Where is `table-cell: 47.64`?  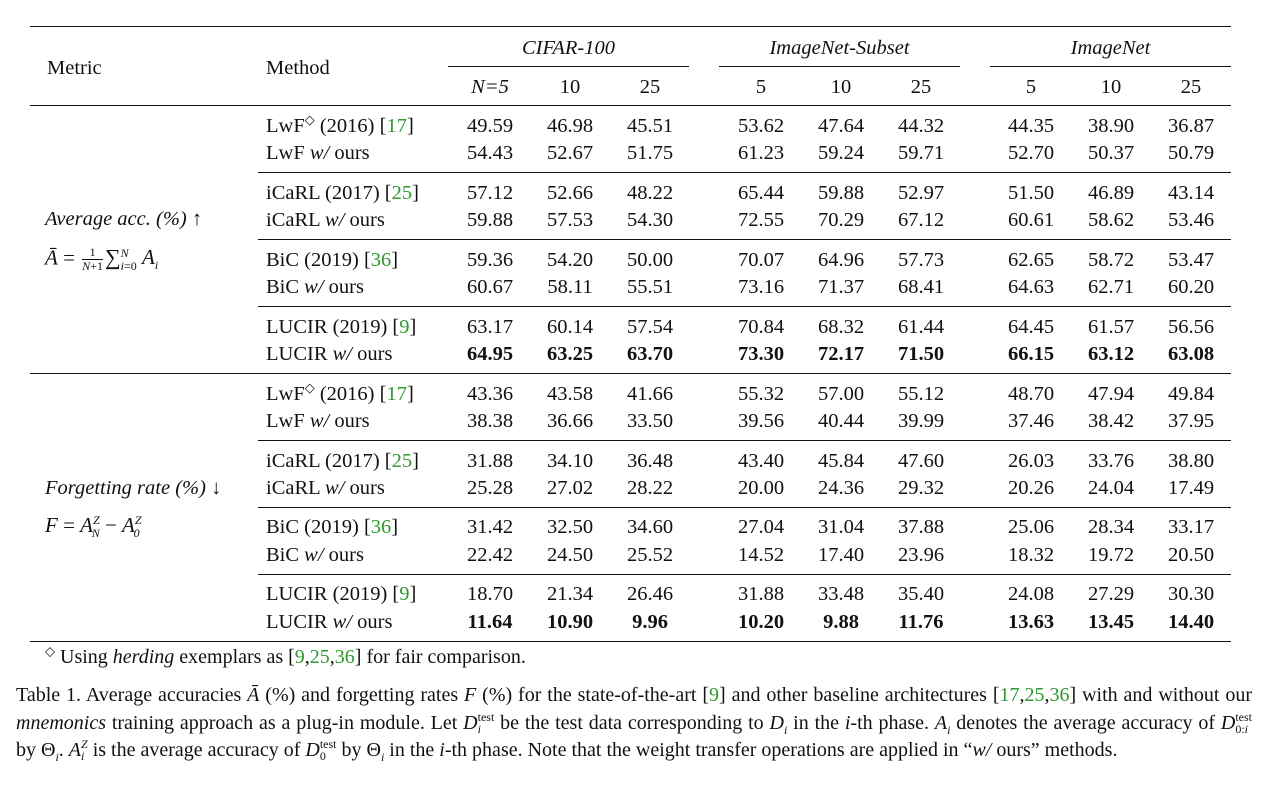
table-cell: 47.64 is located at coordinates (841, 126).